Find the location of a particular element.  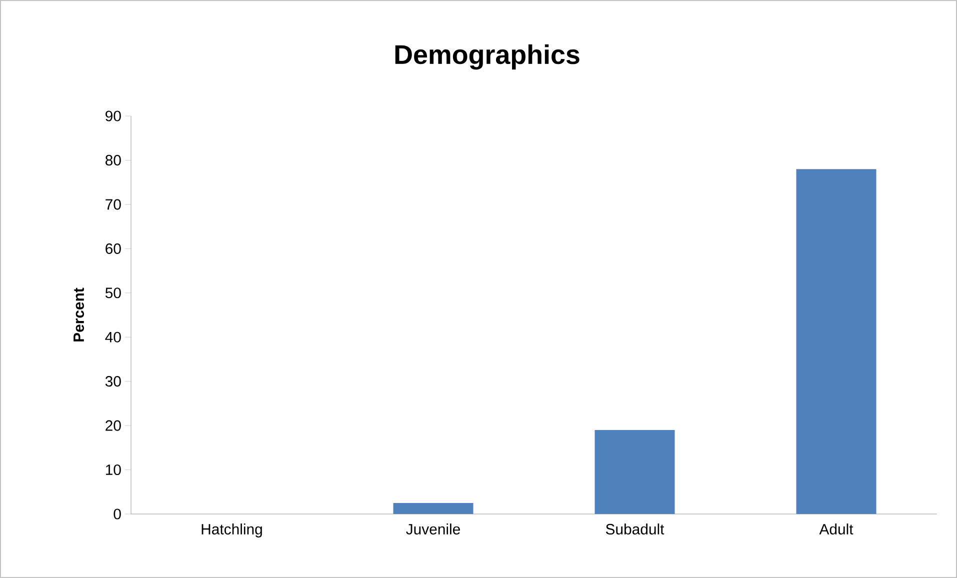

chart-title: Demographics is located at coordinates (487, 57).